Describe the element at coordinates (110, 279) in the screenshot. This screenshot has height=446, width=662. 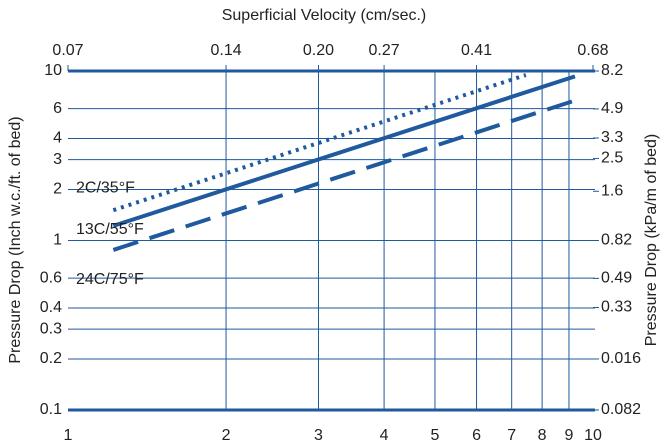
I see `legend-label: 24C/75°F` at that location.